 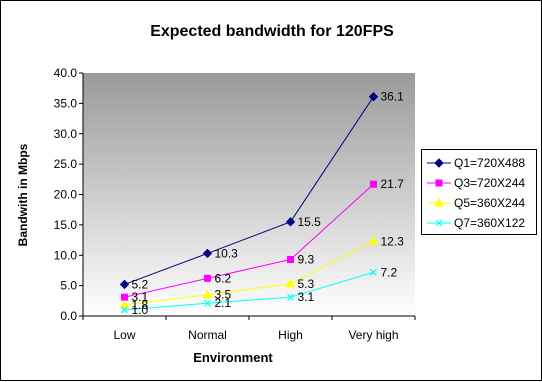 What do you see at coordinates (306, 260) in the screenshot?
I see `data-label: 9.3` at bounding box center [306, 260].